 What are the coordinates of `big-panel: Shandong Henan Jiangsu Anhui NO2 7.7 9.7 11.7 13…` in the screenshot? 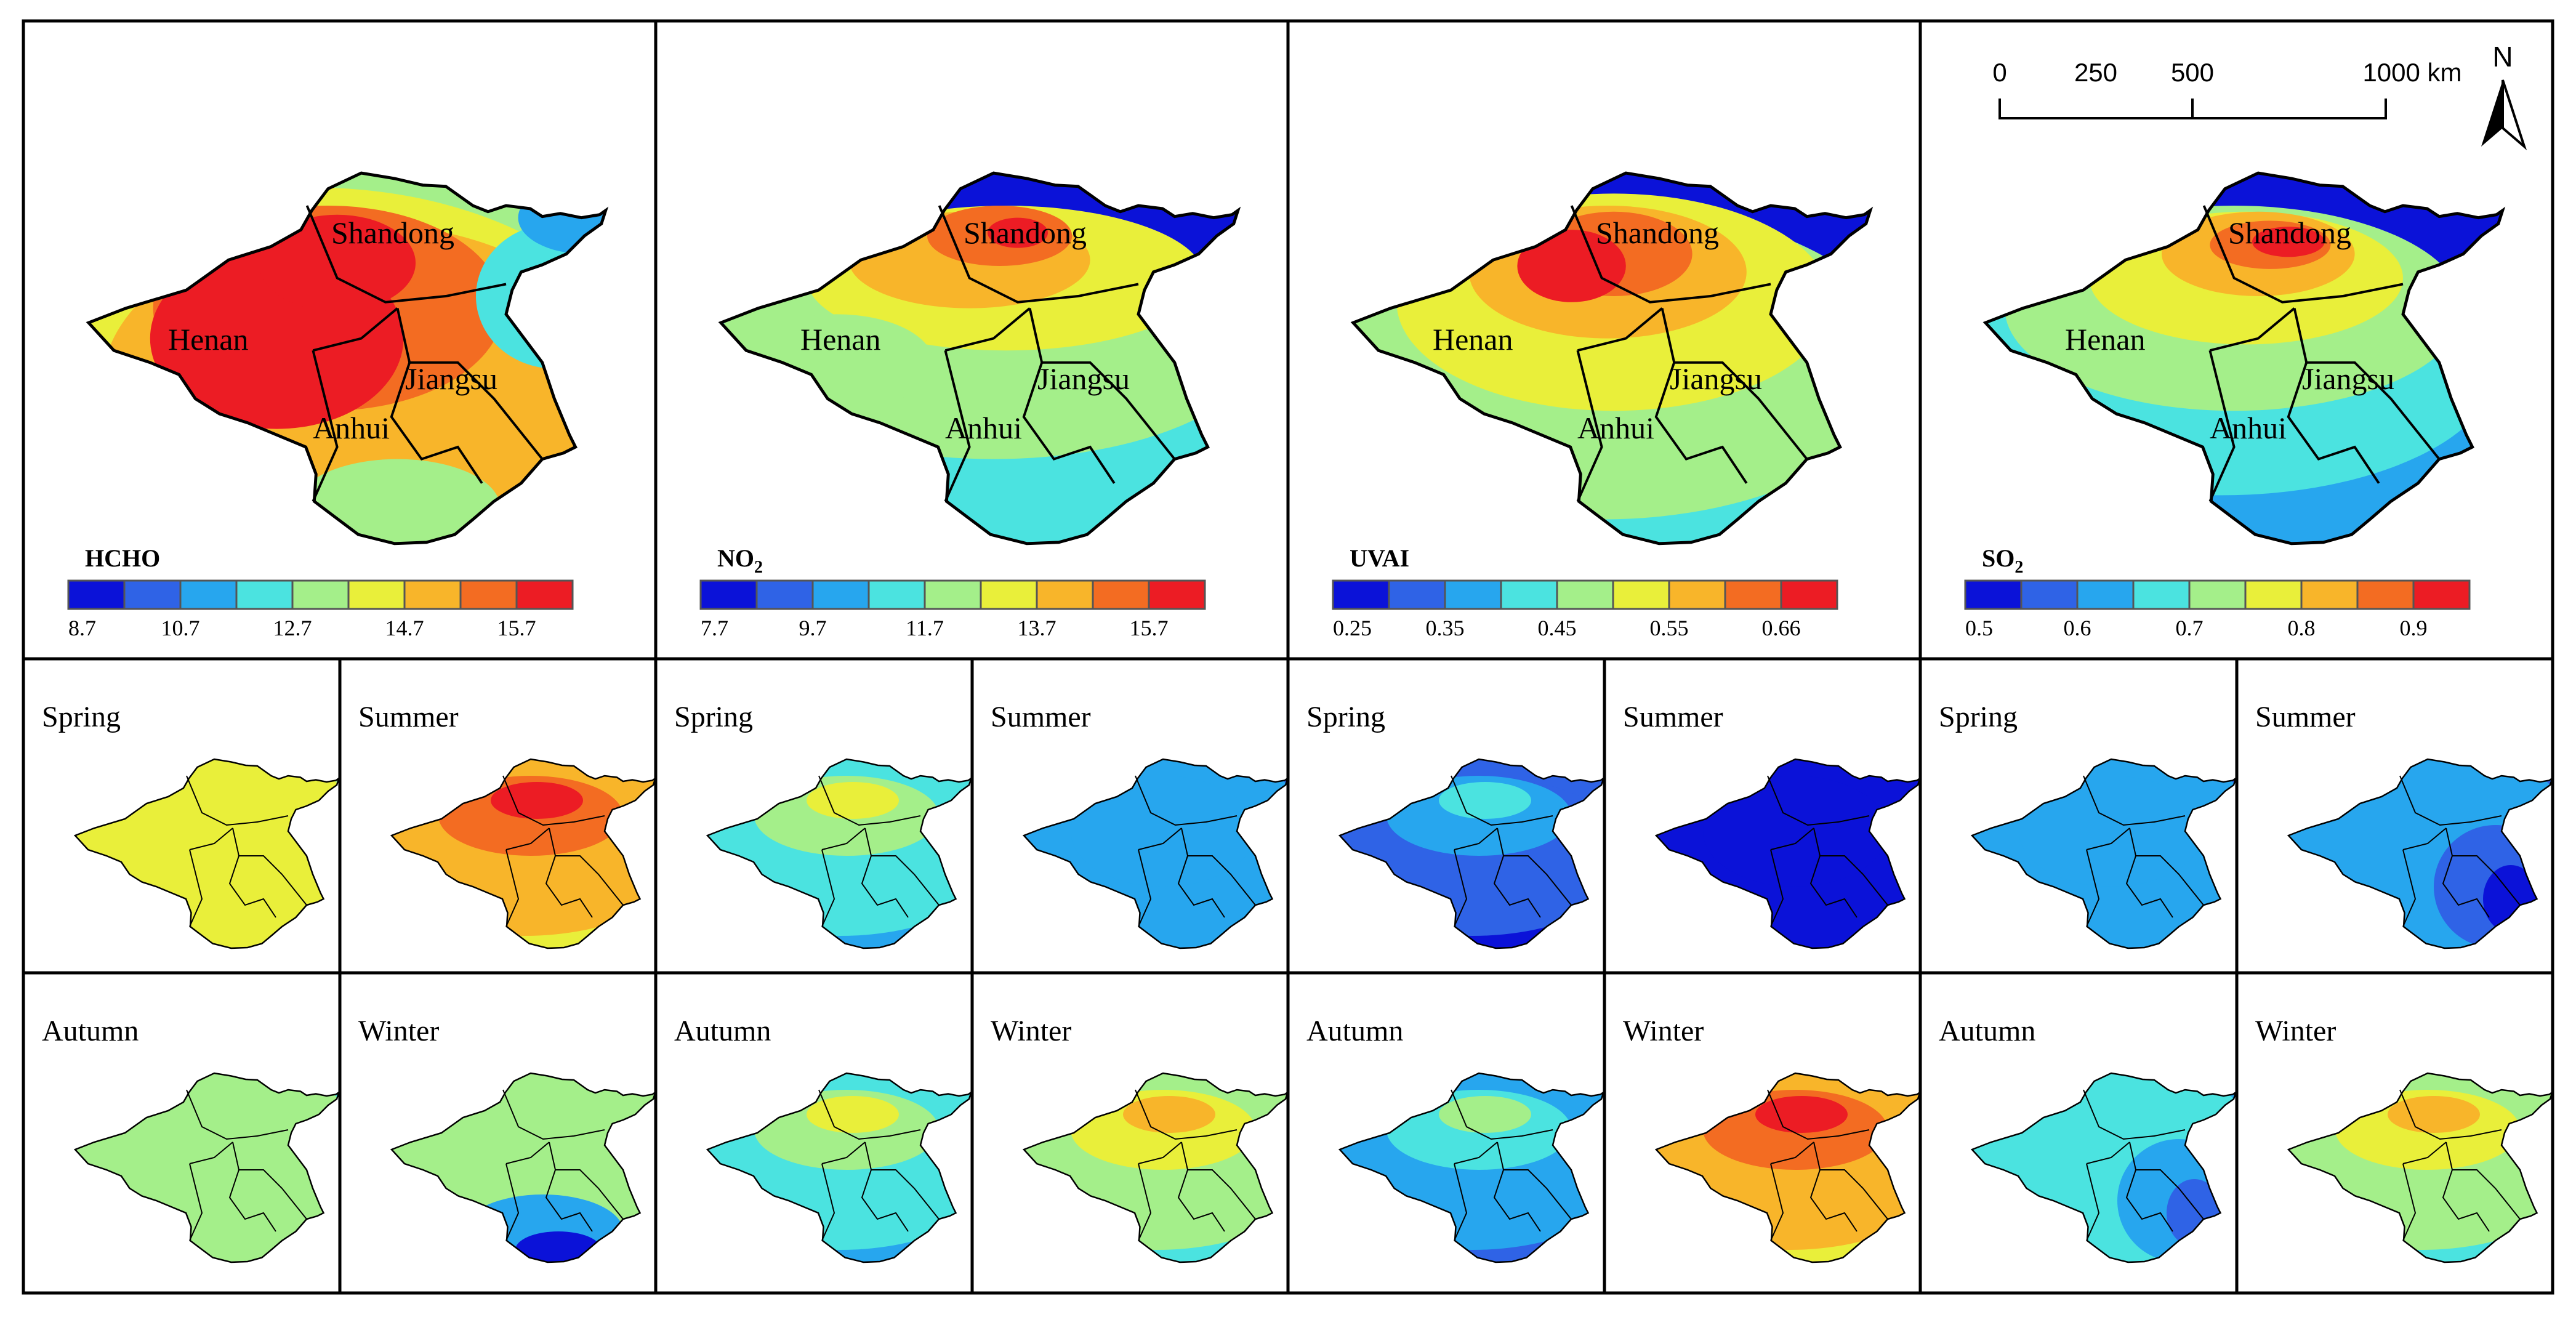 It's located at (1021, 332).